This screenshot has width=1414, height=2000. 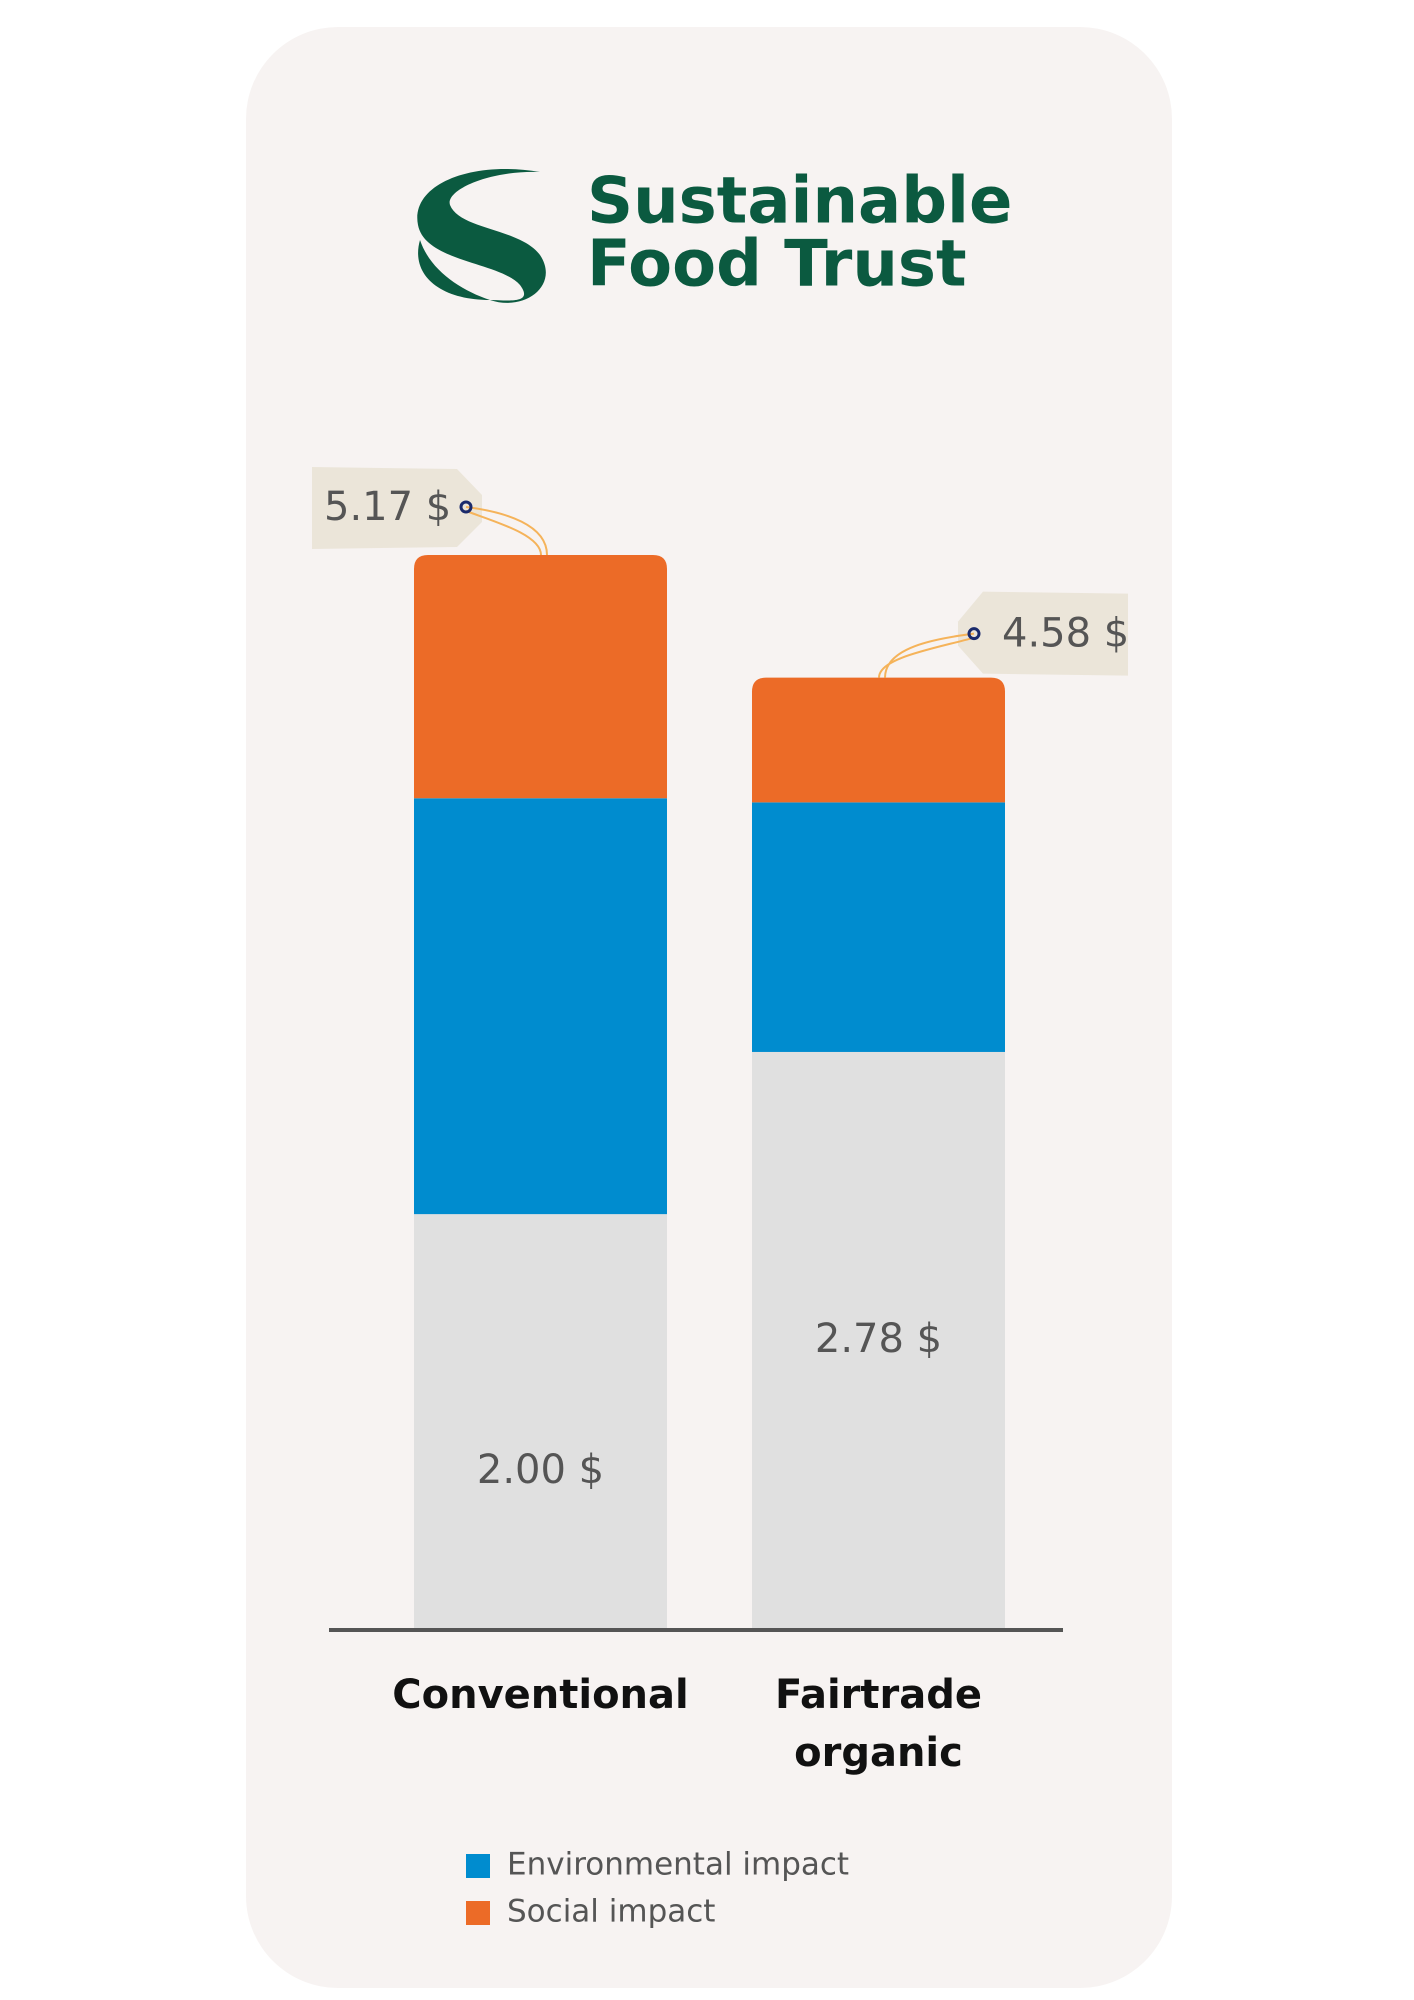 What do you see at coordinates (1065, 634) in the screenshot?
I see `total-label: 4.58 $` at bounding box center [1065, 634].